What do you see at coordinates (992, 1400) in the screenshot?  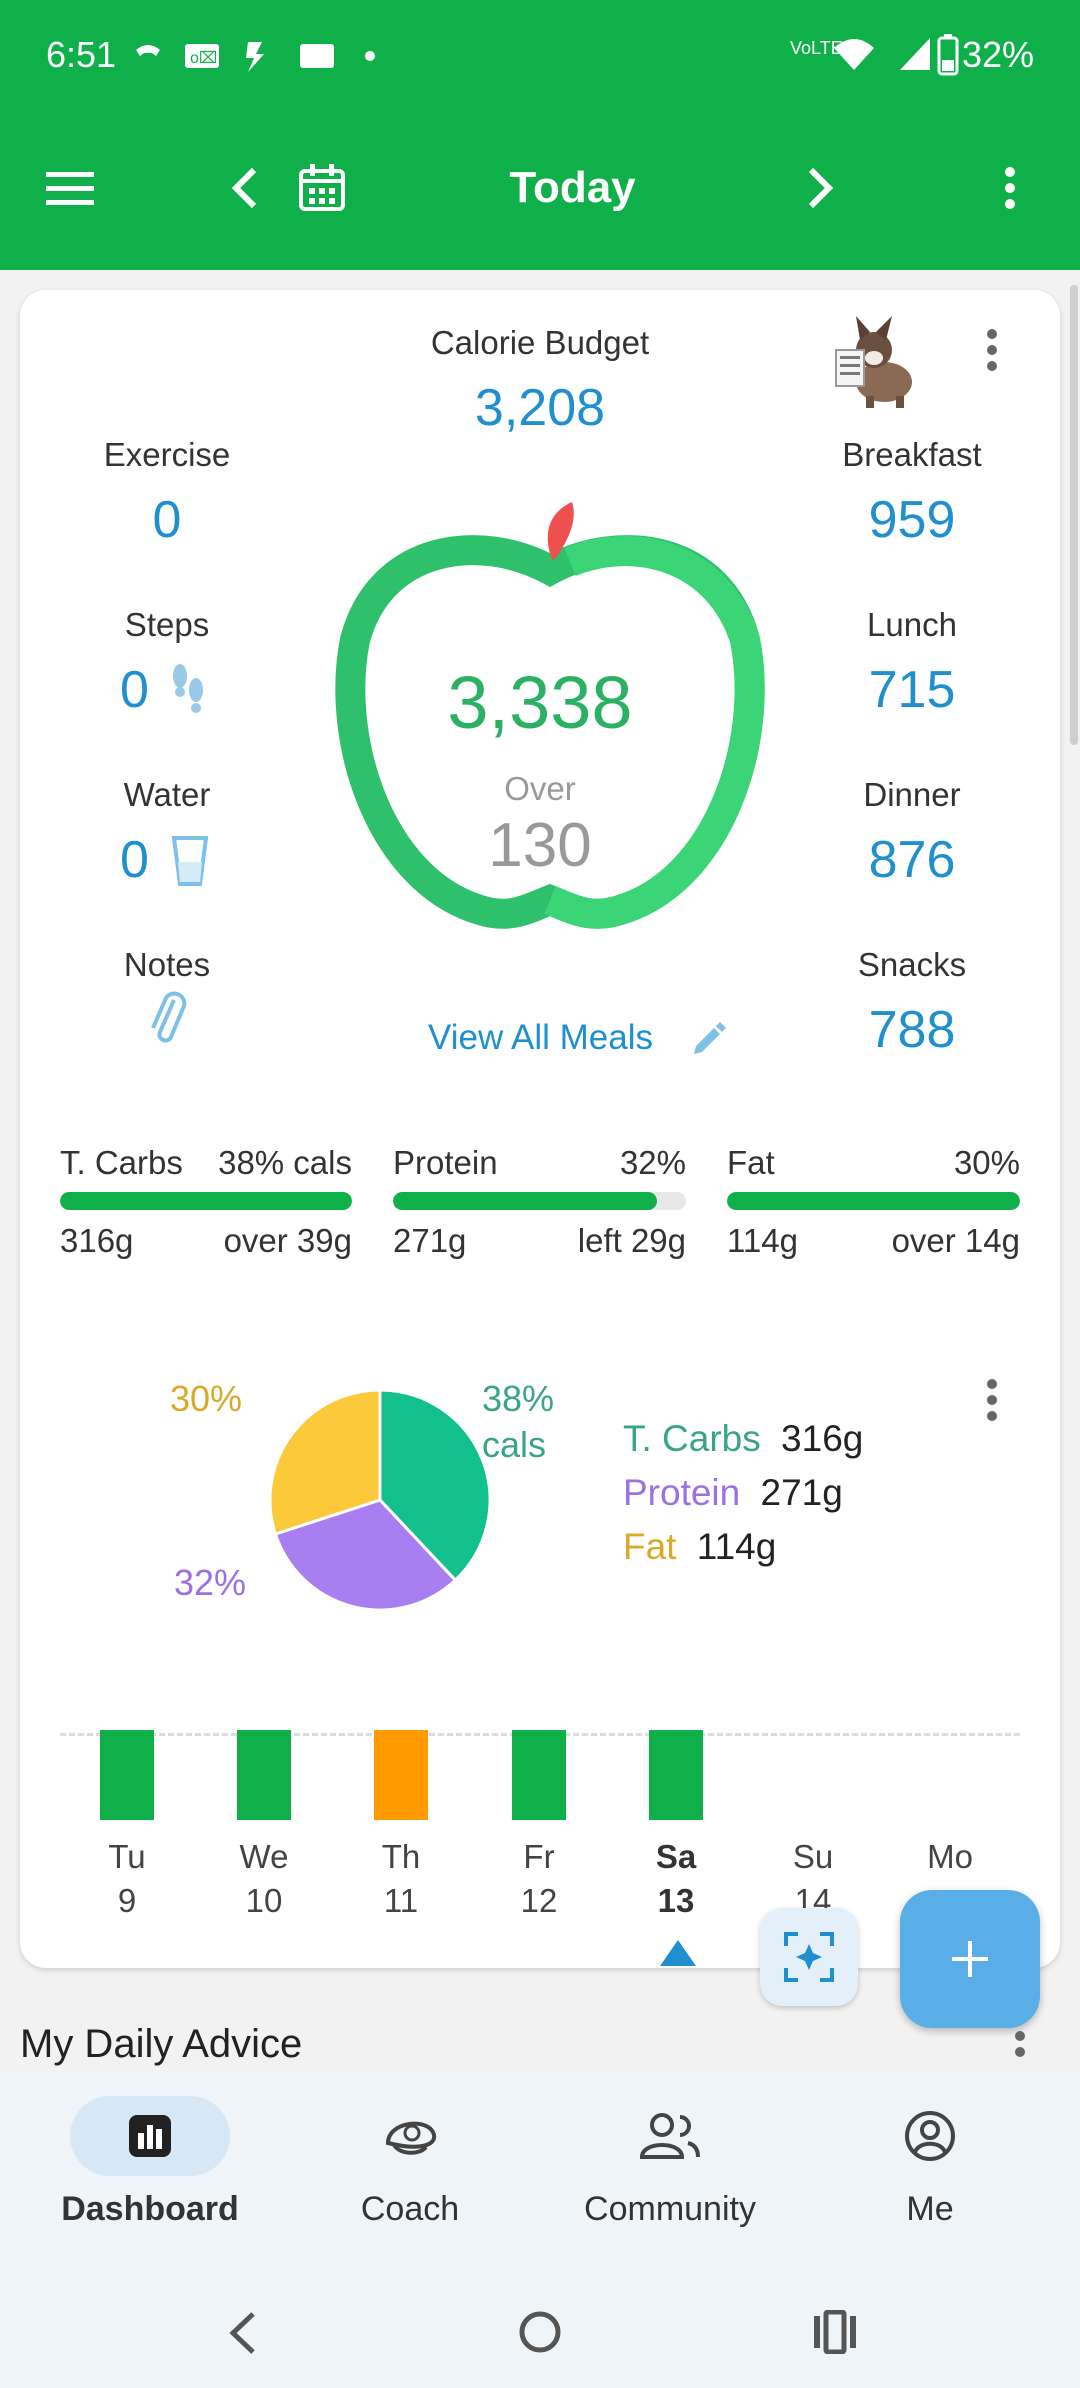 I see `chart-menu-icon` at bounding box center [992, 1400].